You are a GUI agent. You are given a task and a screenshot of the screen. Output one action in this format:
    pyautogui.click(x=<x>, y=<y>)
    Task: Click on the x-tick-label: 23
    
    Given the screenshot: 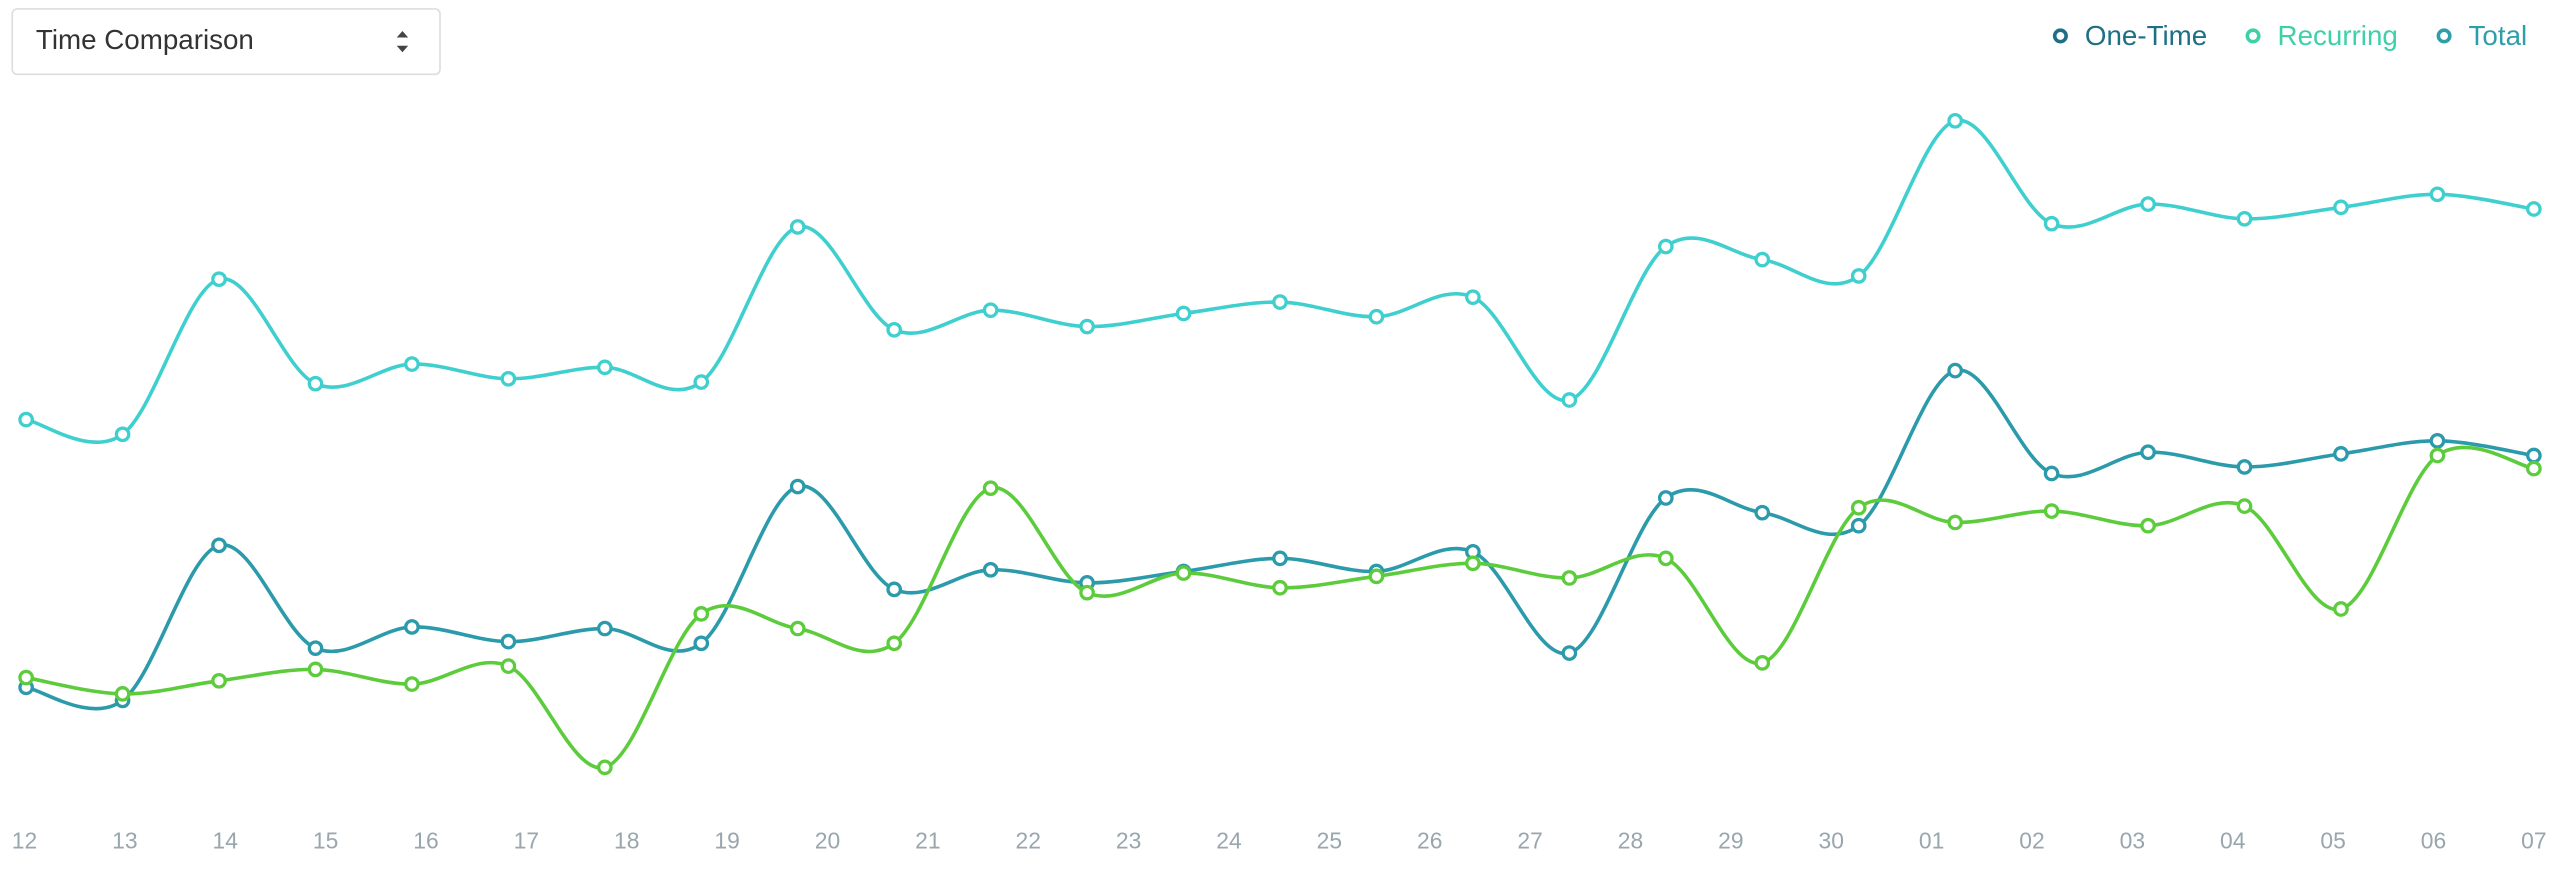 What is the action you would take?
    pyautogui.click(x=1128, y=840)
    